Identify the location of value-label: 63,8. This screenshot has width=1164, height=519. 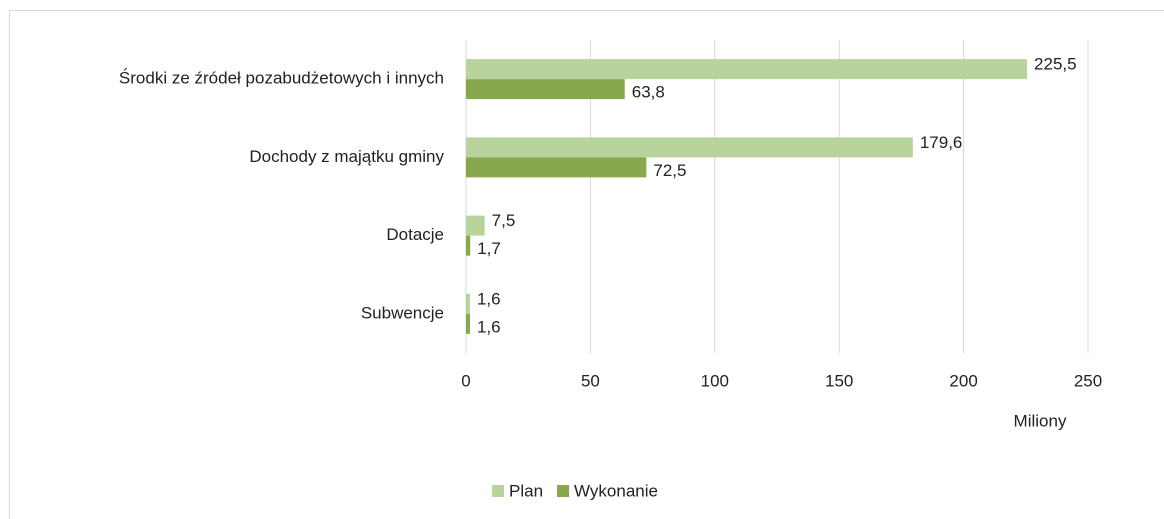
(648, 92).